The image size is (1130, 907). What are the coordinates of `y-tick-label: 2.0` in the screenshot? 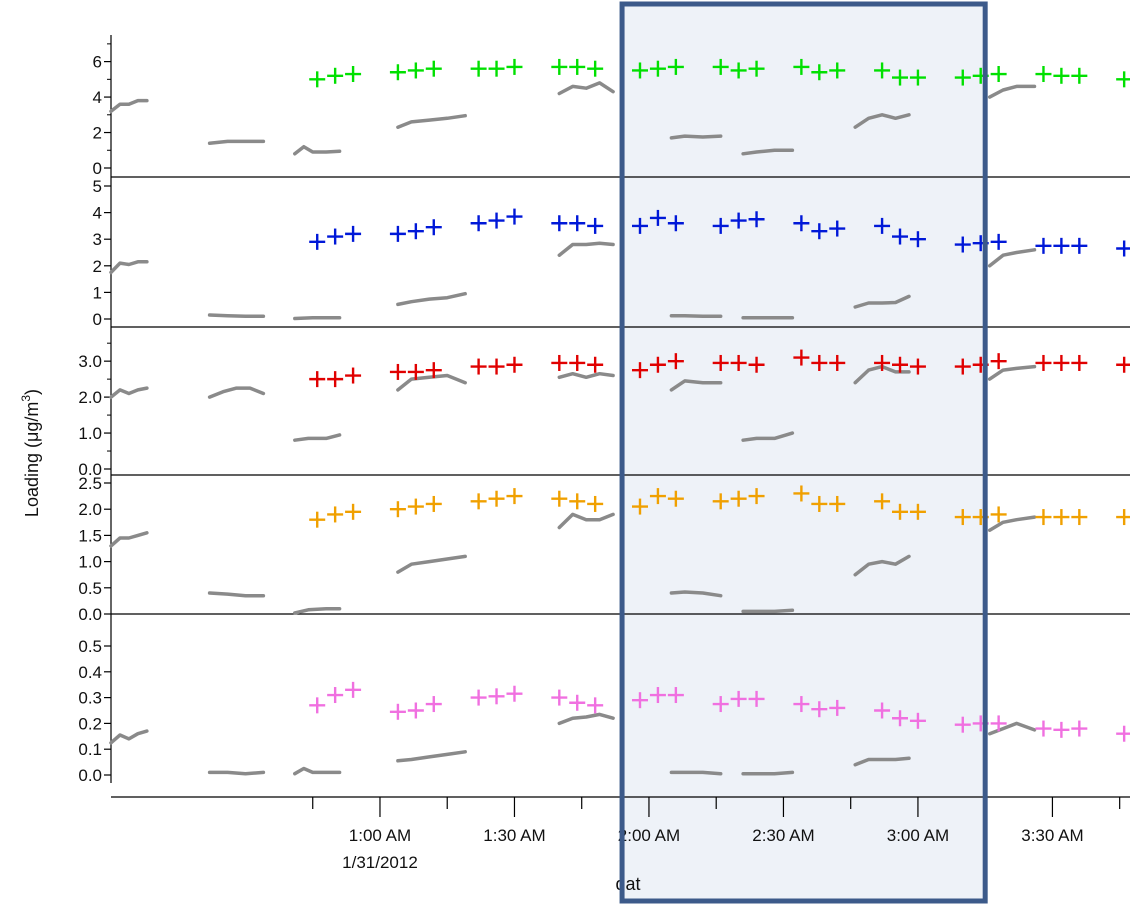 It's located at (90, 509).